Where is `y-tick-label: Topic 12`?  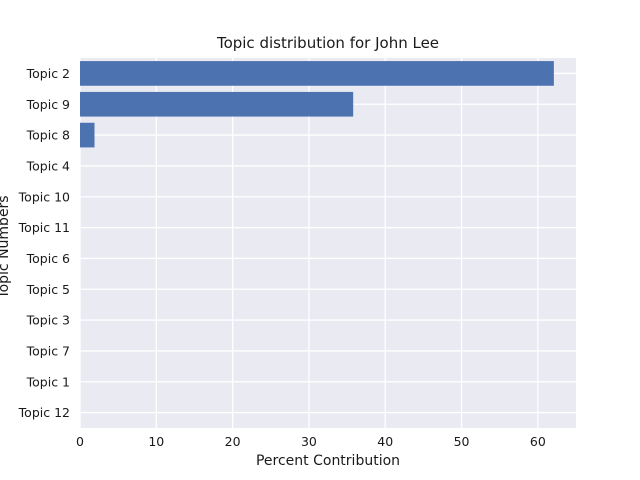 y-tick-label: Topic 12 is located at coordinates (44, 412).